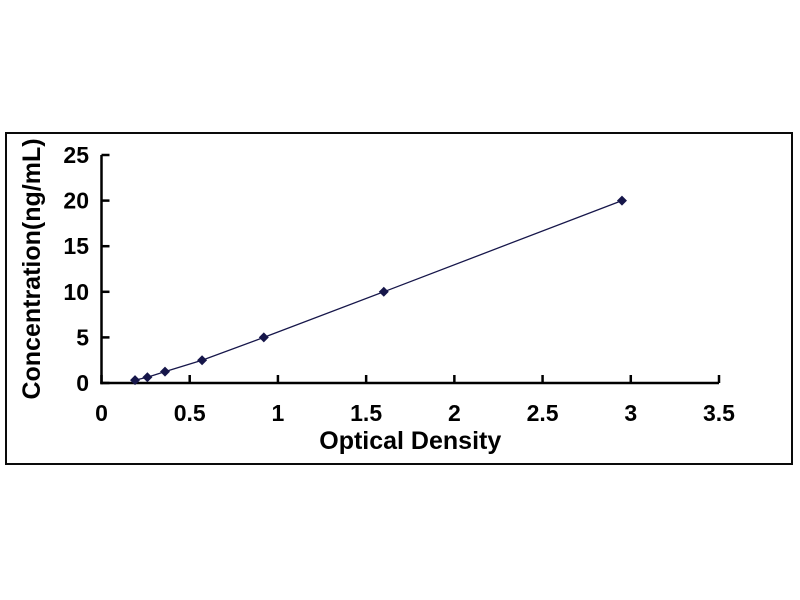  I want to click on x-tick-label: 3.5, so click(719, 413).